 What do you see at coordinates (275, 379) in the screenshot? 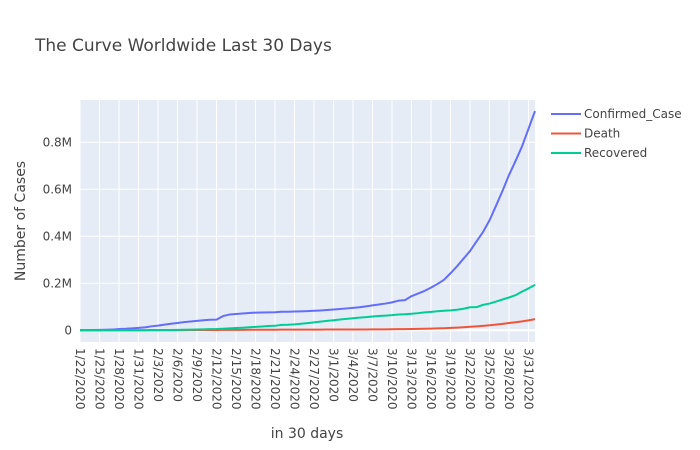
I see `x-tick-label: 2/21/2020` at bounding box center [275, 379].